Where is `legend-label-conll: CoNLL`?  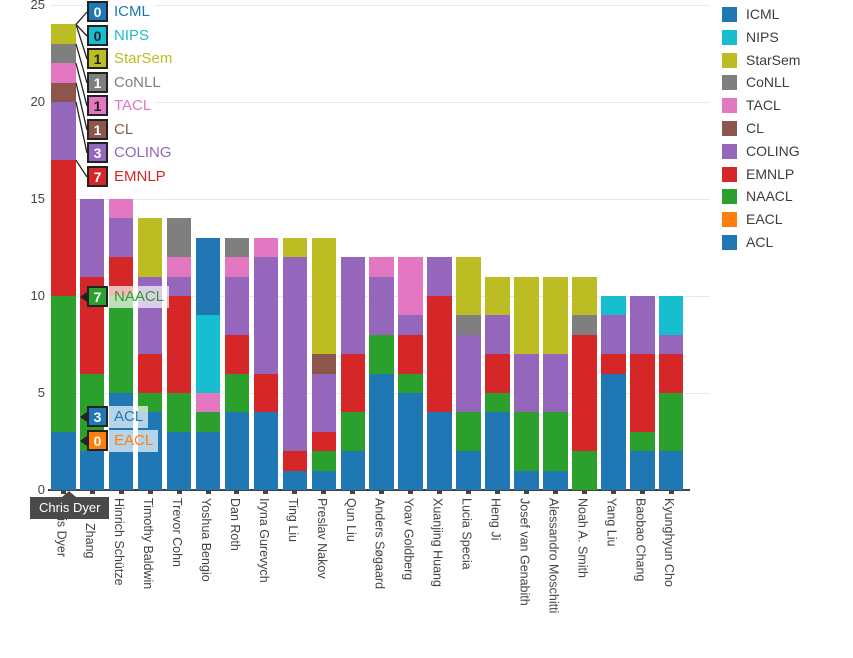 legend-label-conll: CoNLL is located at coordinates (768, 82).